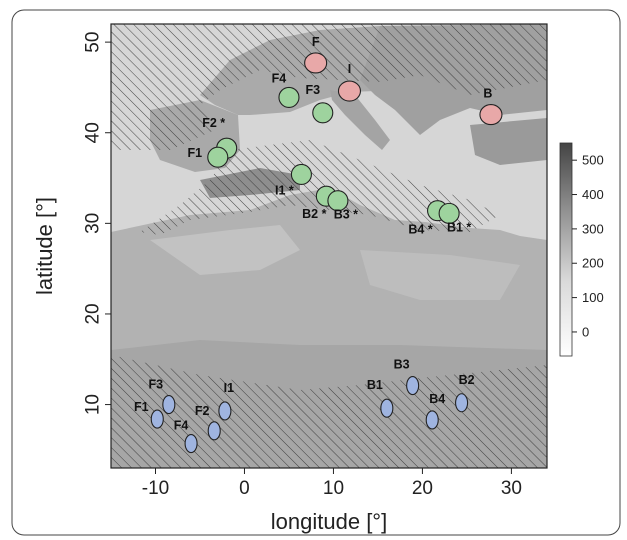  What do you see at coordinates (593, 228) in the screenshot?
I see `colorbar-tick-label: 300` at bounding box center [593, 228].